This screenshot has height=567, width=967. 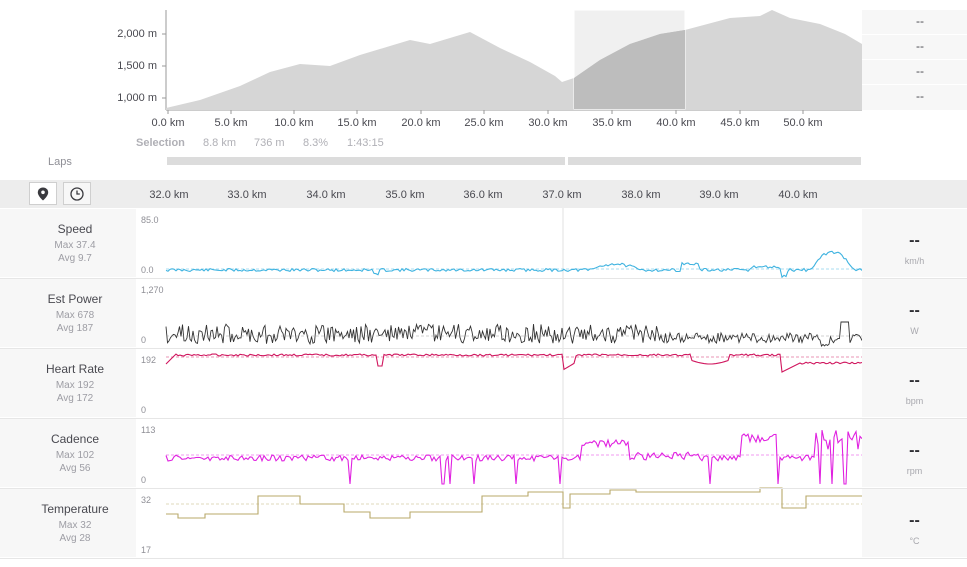 I want to click on metric-avg: Avg 9.7, so click(x=75, y=258).